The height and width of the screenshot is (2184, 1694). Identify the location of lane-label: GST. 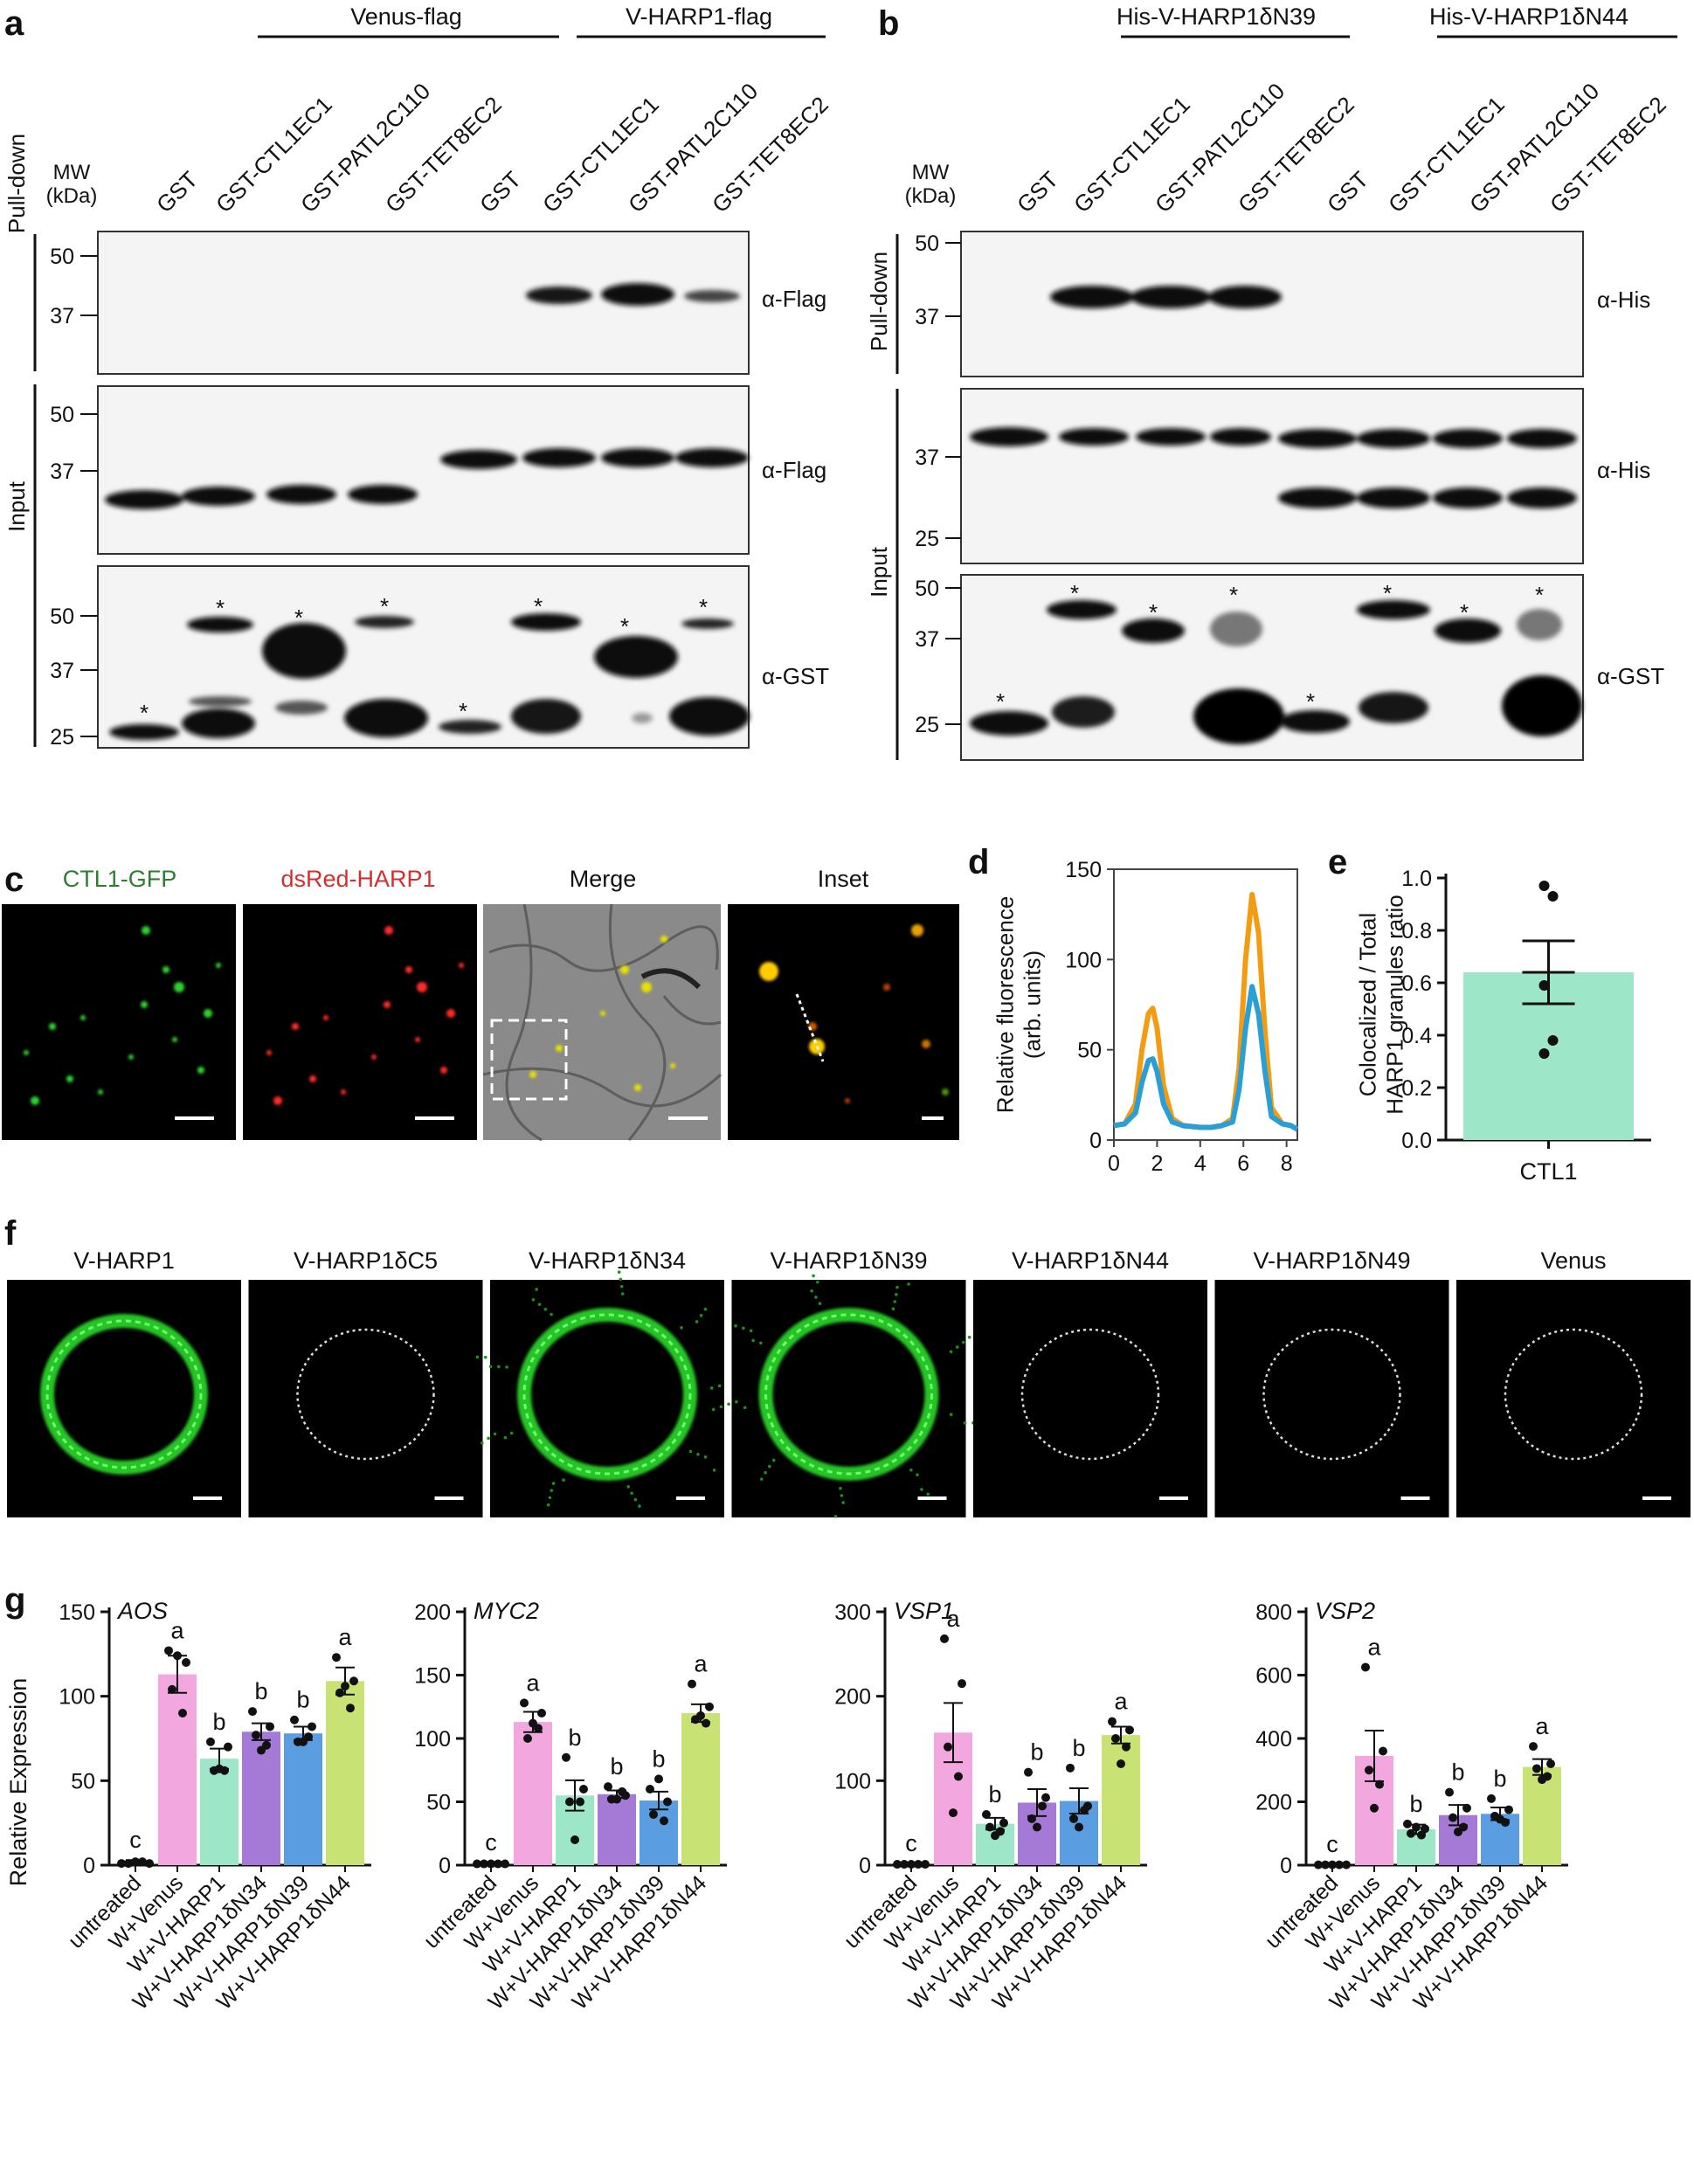
(177, 192).